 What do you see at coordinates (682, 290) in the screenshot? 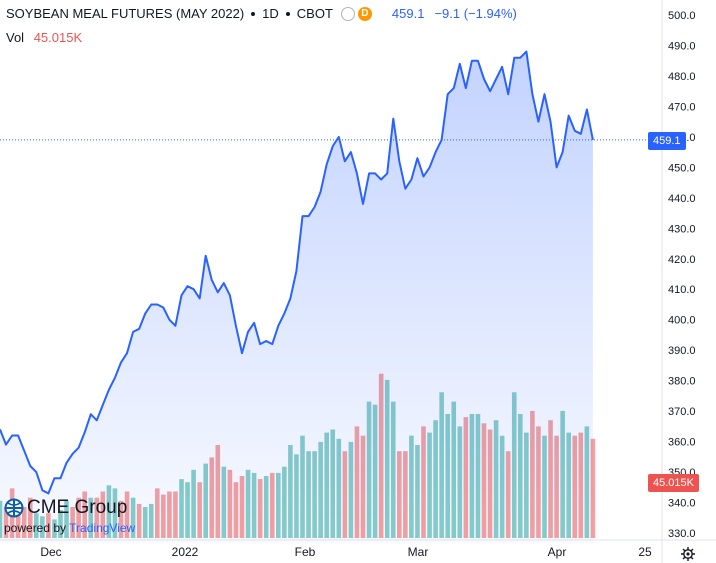
I see `y-tick-label: 410.0` at bounding box center [682, 290].